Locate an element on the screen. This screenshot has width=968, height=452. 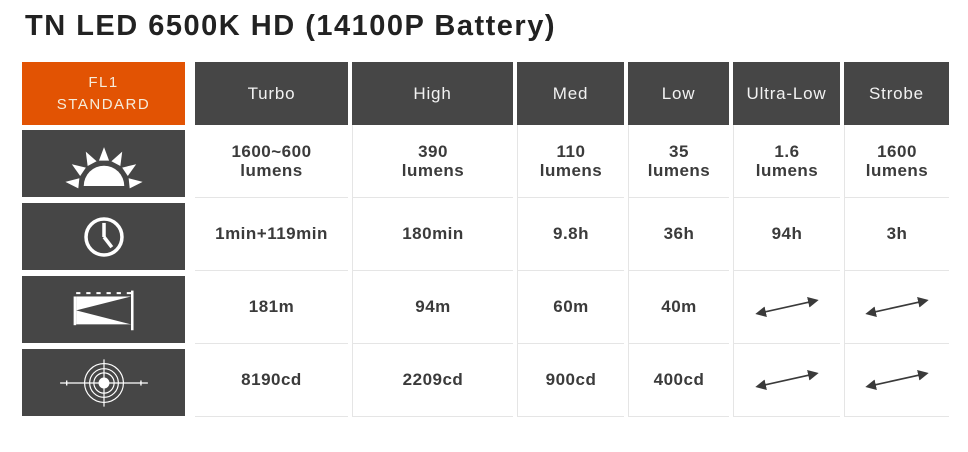
value: 9.8h is located at coordinates (571, 234).